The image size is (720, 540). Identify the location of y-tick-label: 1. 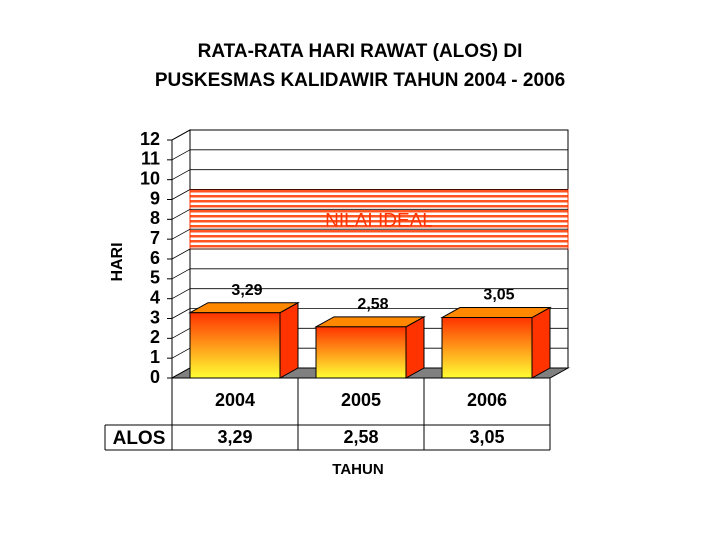
(155, 357).